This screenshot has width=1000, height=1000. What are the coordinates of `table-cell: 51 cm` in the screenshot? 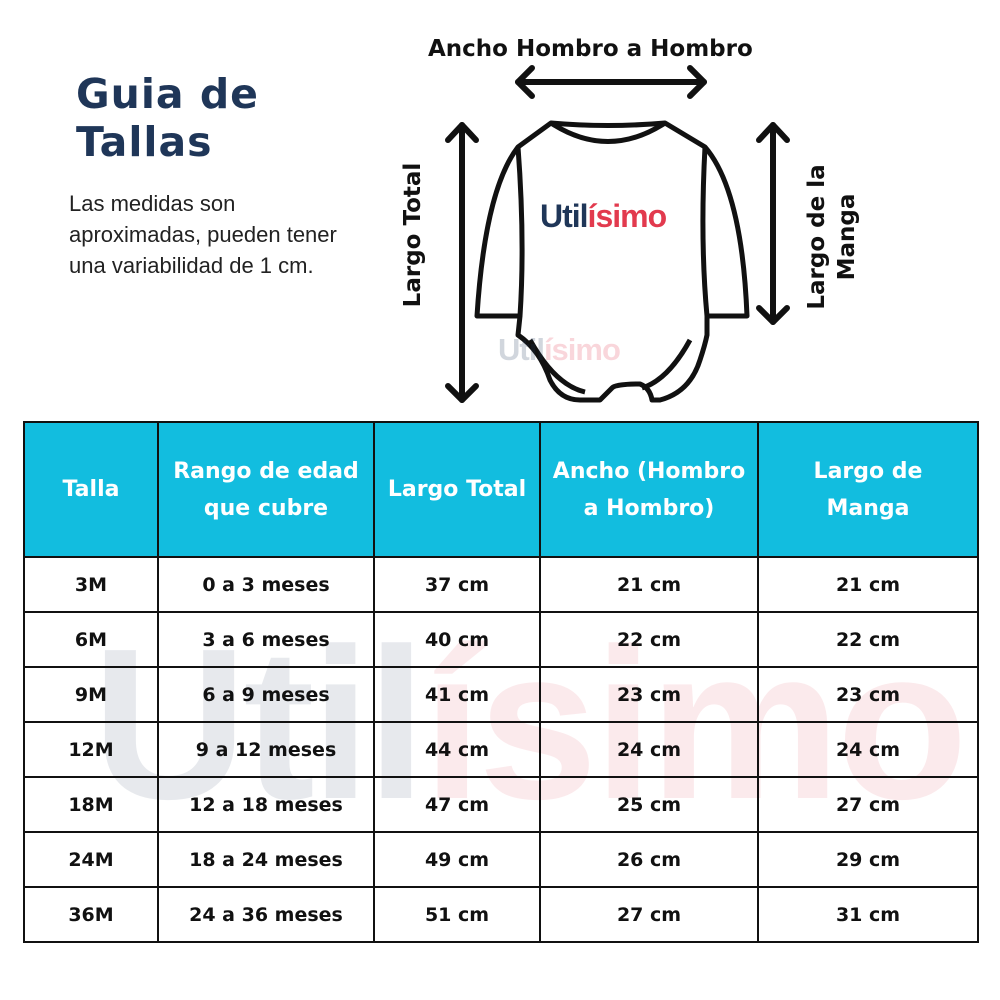 It's located at (457, 914).